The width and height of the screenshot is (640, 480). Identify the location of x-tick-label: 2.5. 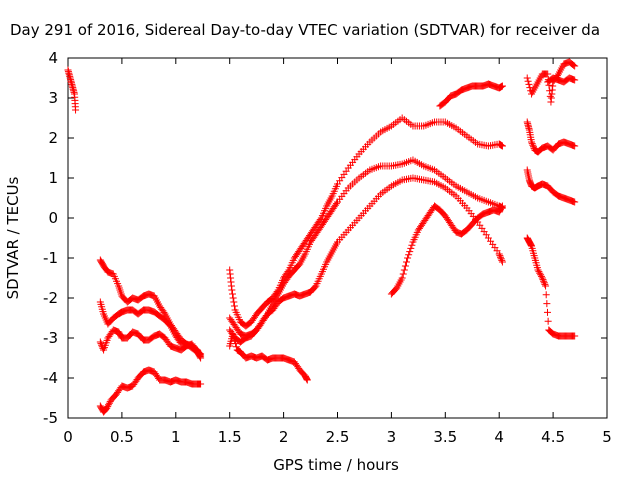
(338, 437).